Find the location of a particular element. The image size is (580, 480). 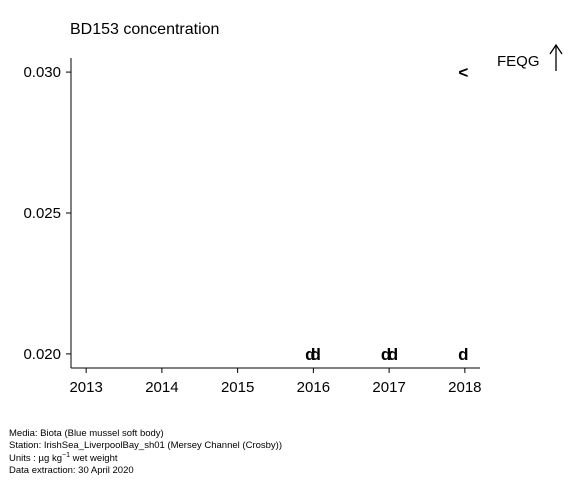

y-tick-label: 0.020 is located at coordinates (42, 354).